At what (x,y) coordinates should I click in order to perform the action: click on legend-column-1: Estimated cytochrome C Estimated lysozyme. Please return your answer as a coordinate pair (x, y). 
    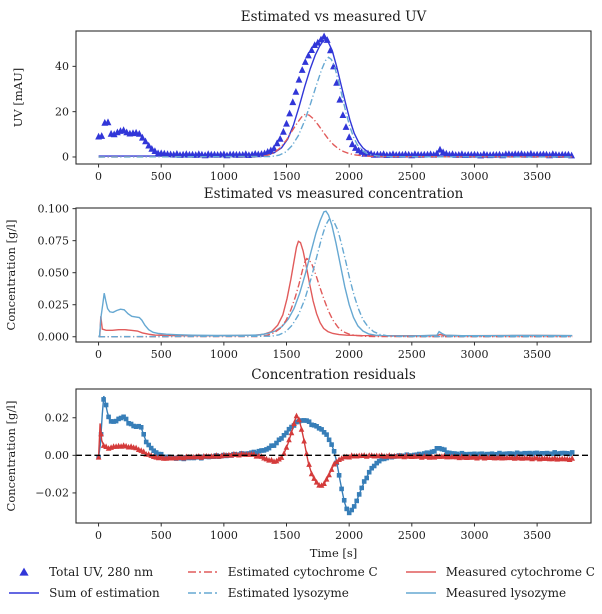
    Looking at the image, I should click on (282, 582).